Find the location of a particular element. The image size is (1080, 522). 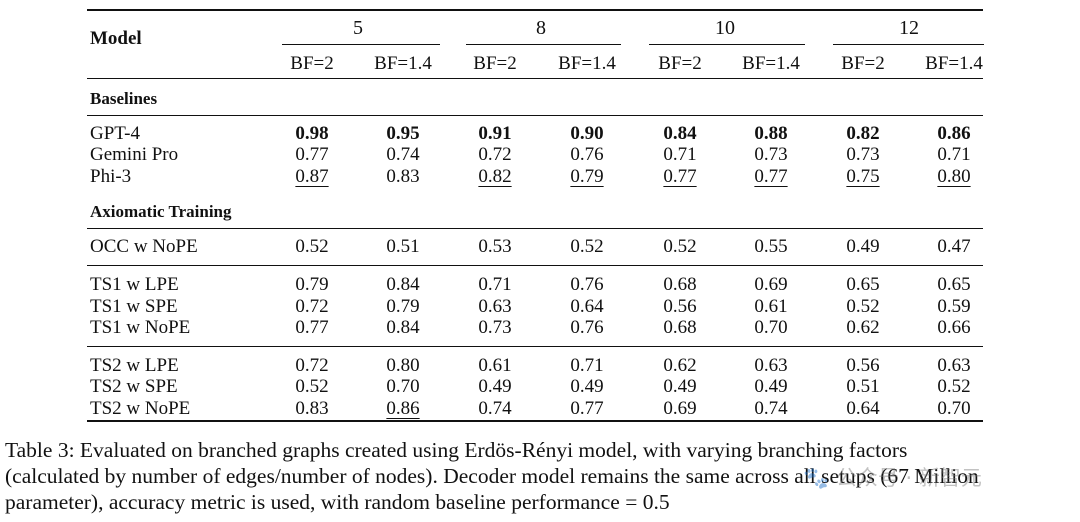

row-label: TS2 w NoPE is located at coordinates (140, 408).